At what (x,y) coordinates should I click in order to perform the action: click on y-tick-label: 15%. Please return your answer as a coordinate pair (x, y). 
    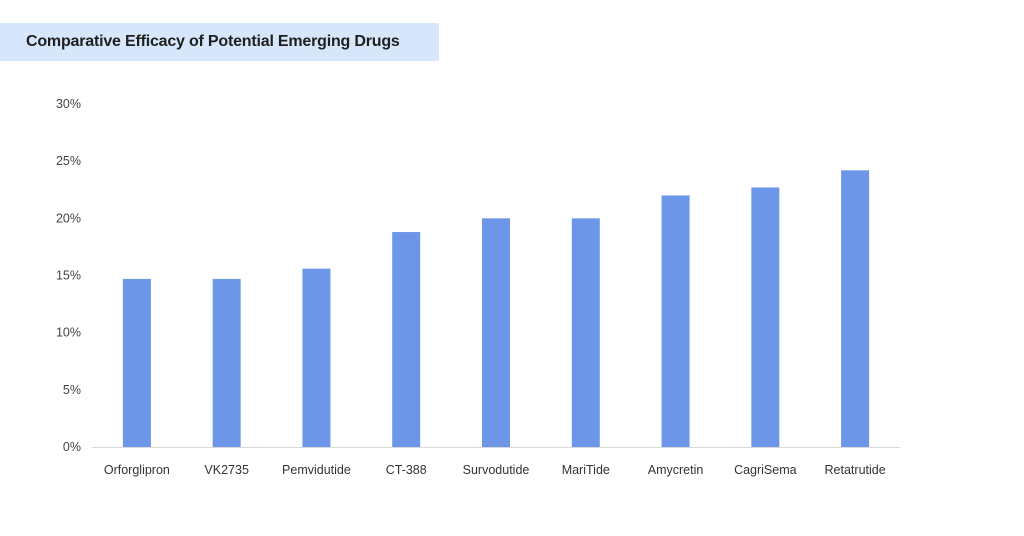
    Looking at the image, I should click on (68, 276).